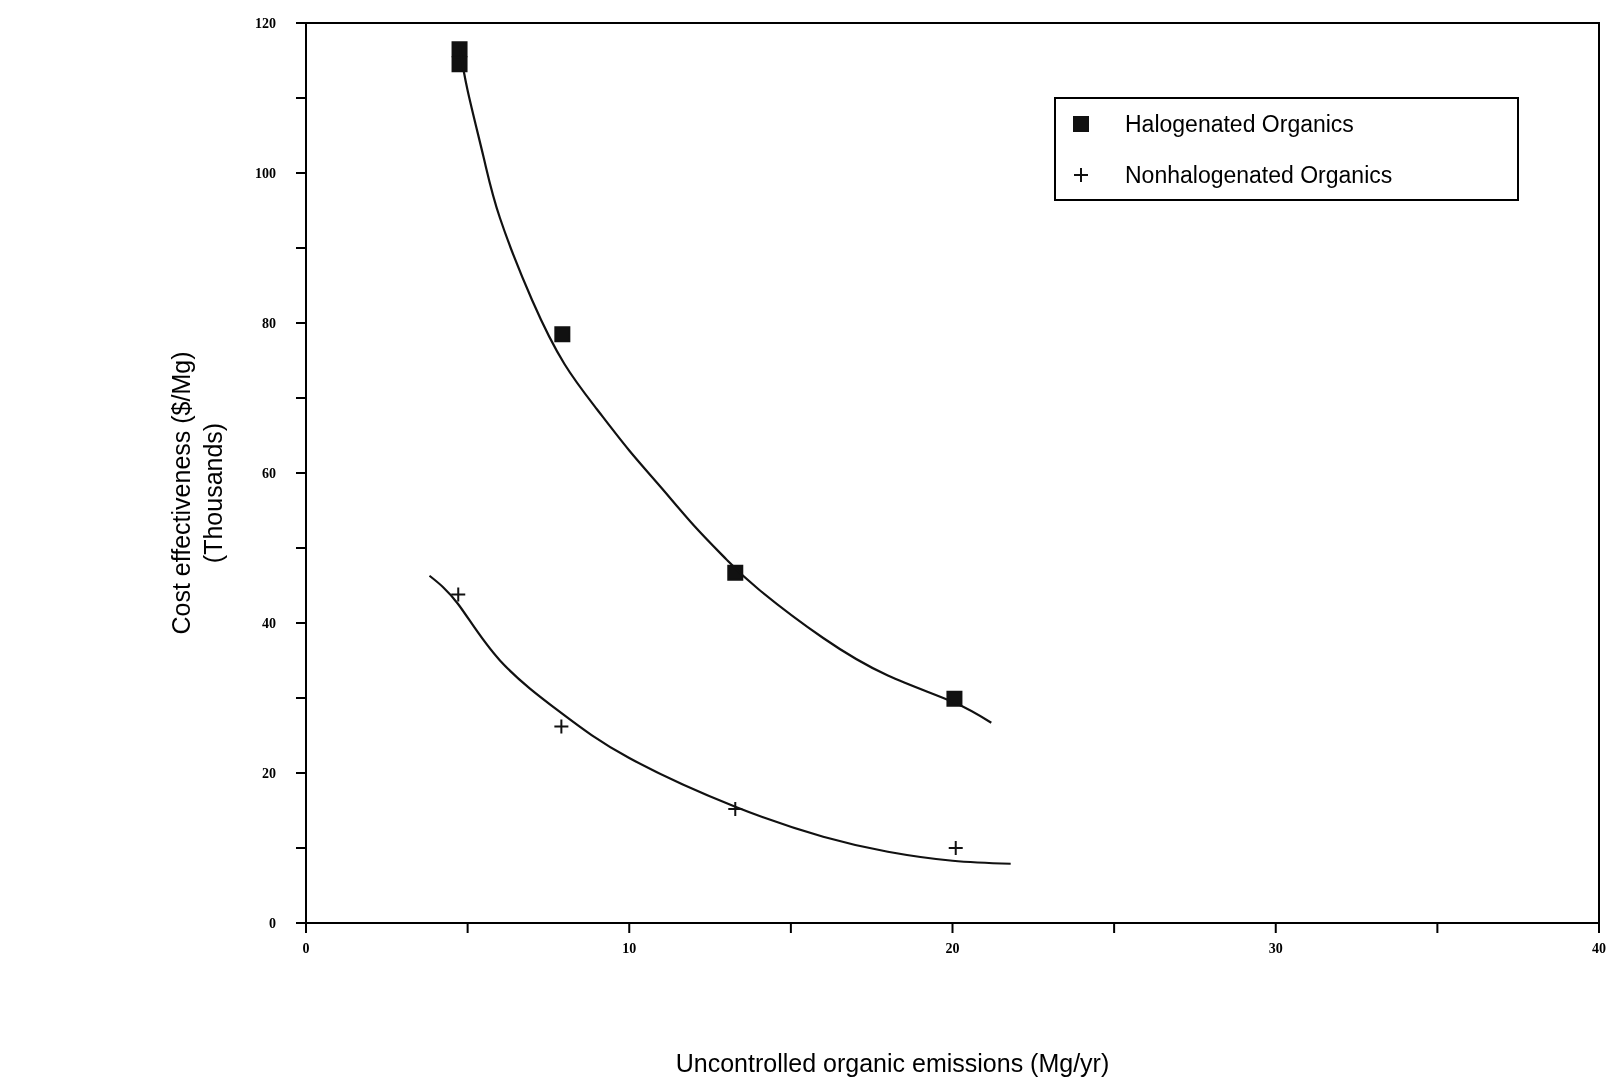  I want to click on line-series, so click(720, 719).